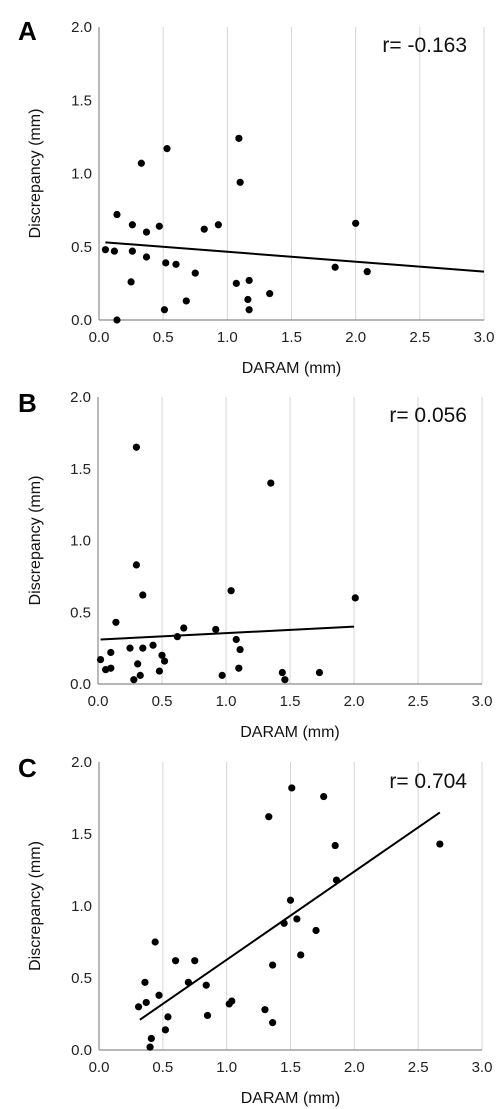 Image resolution: width=497 pixels, height=1109 pixels. Describe the element at coordinates (291, 1098) in the screenshot. I see `panel-c-x-axis-label: DARAM (mm)` at that location.